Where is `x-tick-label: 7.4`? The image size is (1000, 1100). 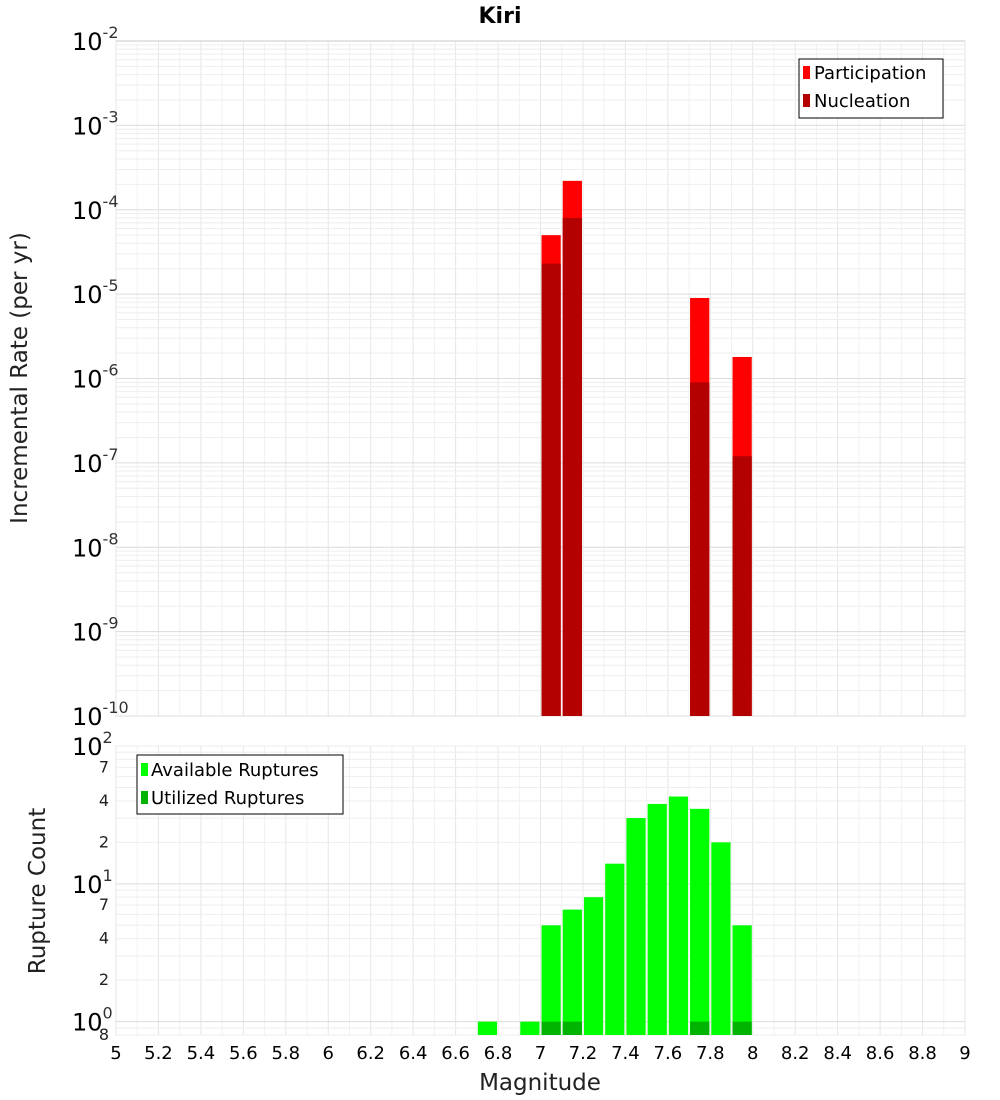 x-tick-label: 7.4 is located at coordinates (625, 1053).